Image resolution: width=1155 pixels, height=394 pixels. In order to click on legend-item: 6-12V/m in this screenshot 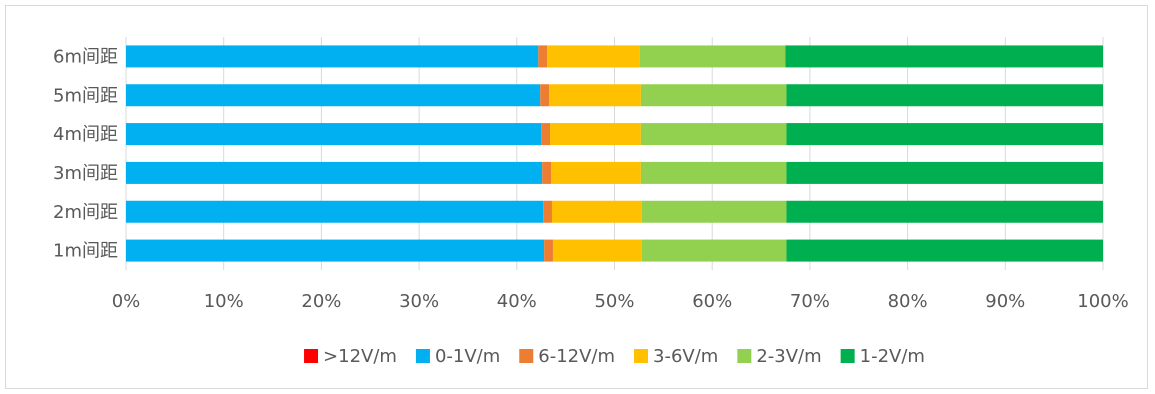, I will do `click(567, 356)`.